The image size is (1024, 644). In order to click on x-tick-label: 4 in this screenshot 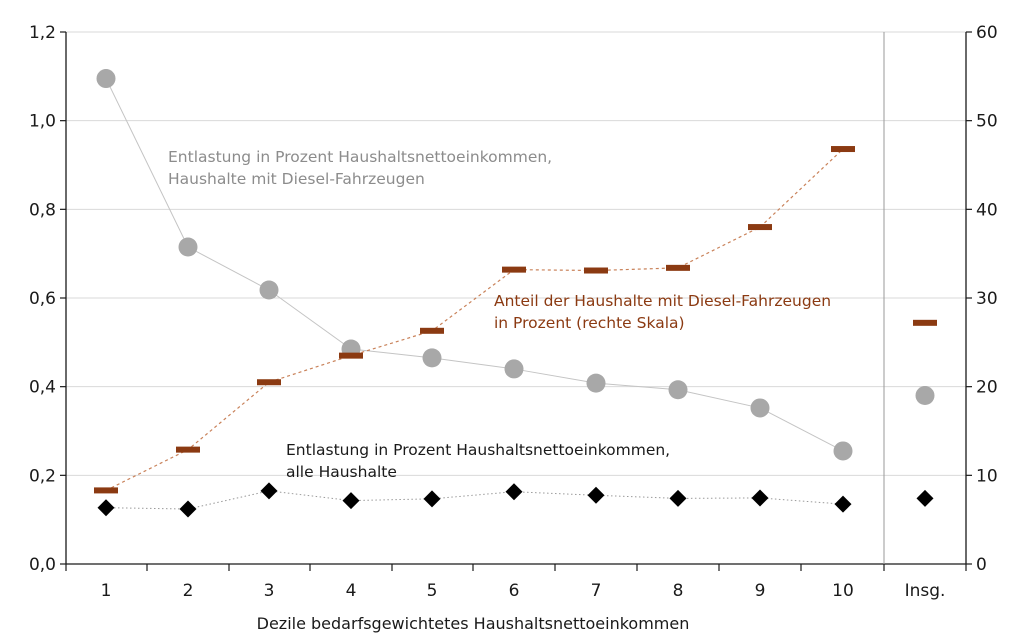, I will do `click(351, 591)`.